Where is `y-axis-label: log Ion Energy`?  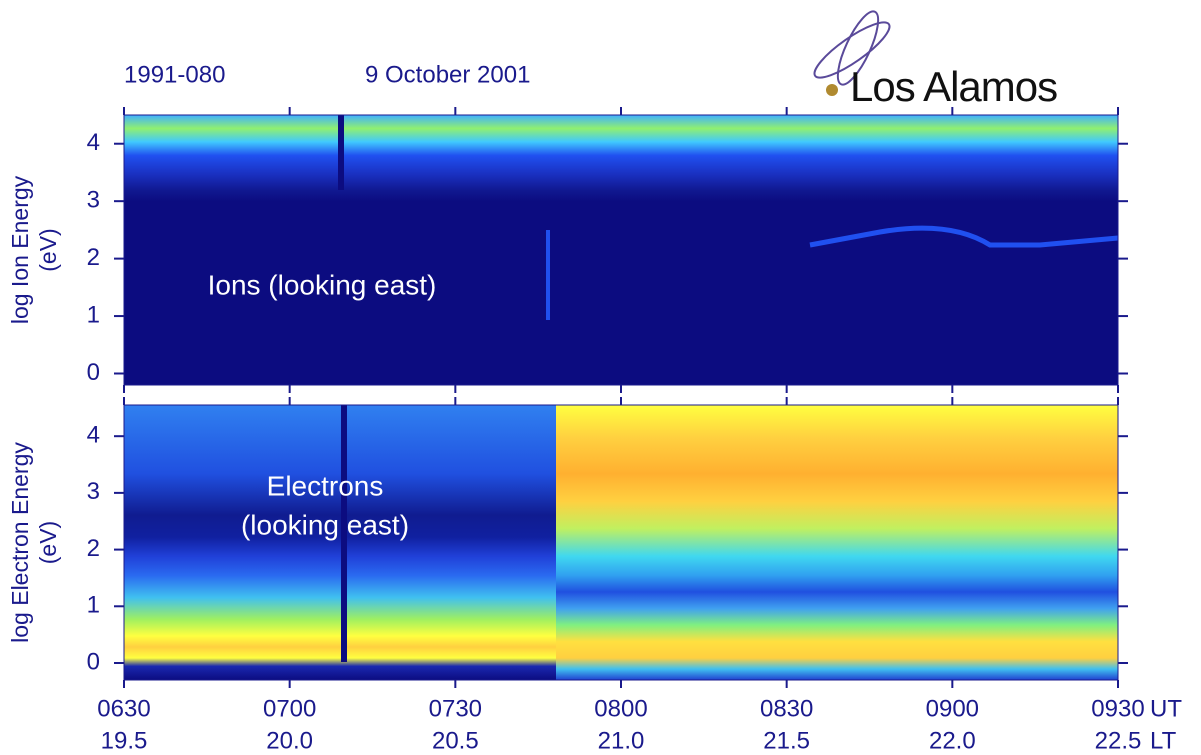 y-axis-label: log Ion Energy is located at coordinates (20, 249).